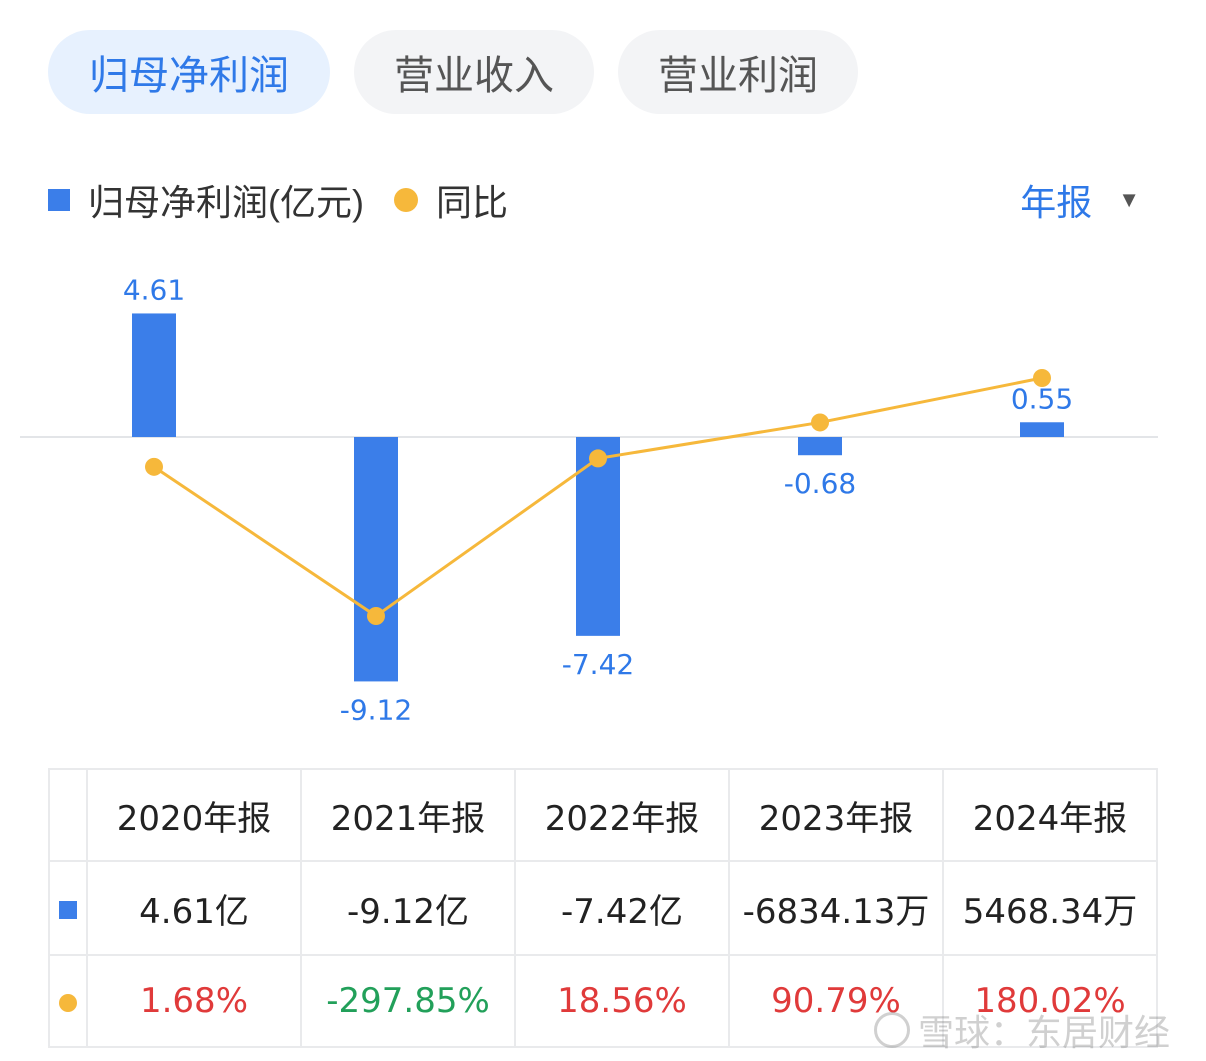 Image resolution: width=1206 pixels, height=1061 pixels. Describe the element at coordinates (68, 815) in the screenshot. I see `table-corner-cell` at that location.